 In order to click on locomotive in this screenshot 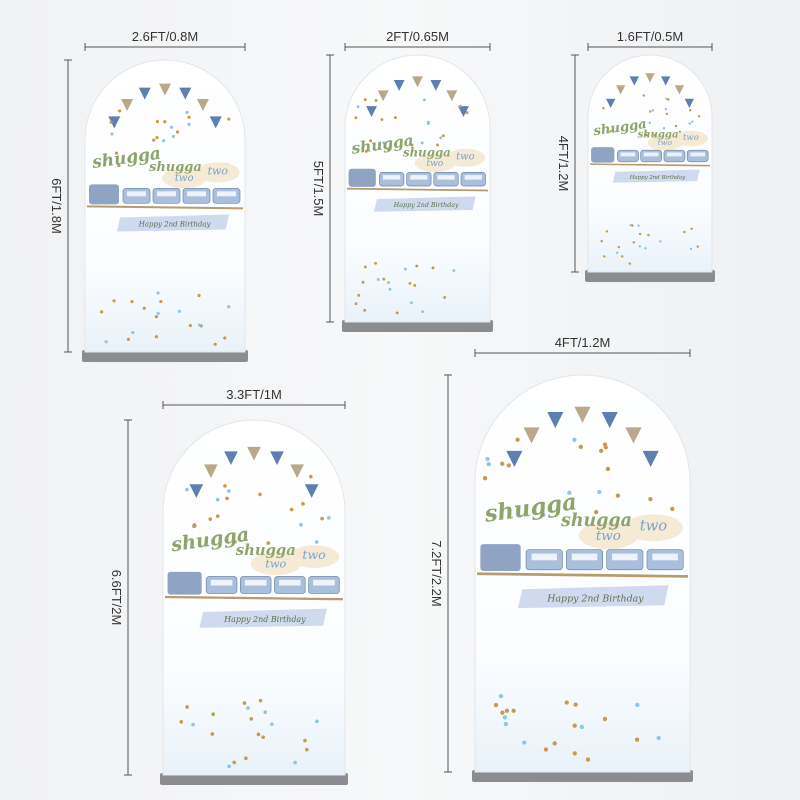, I will do `click(603, 155)`.